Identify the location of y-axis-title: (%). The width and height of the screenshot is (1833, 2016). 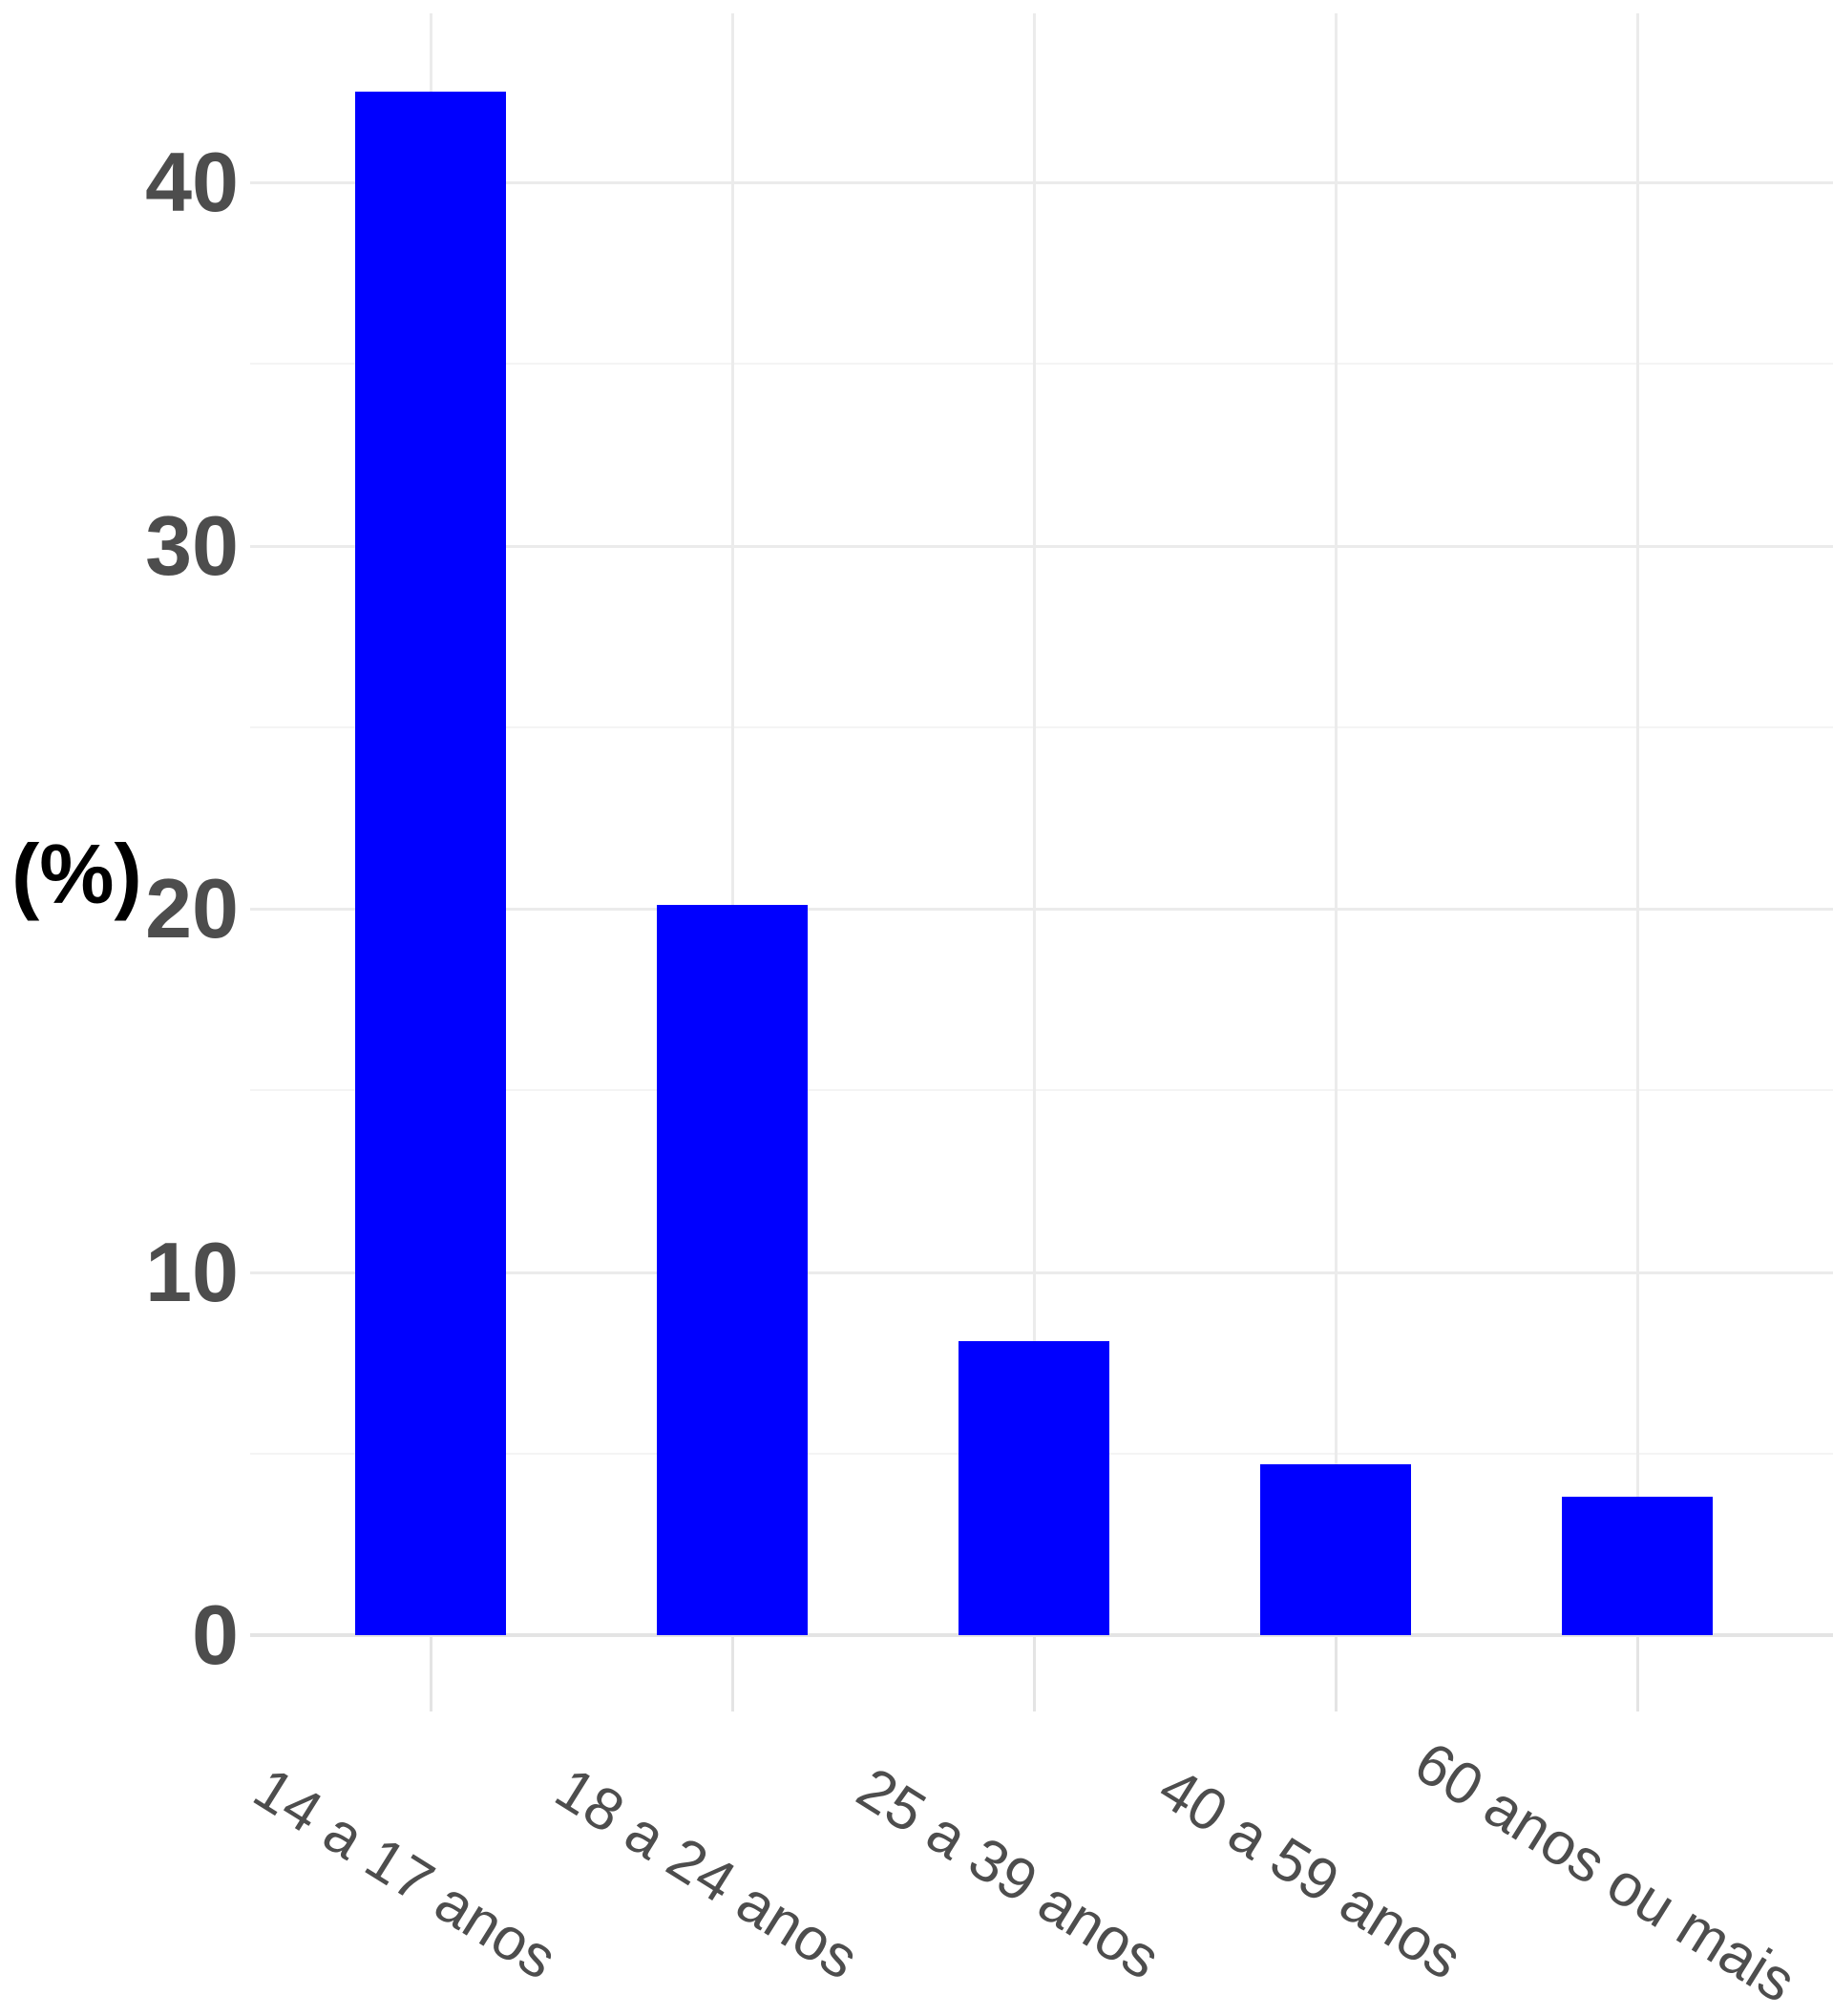
(76, 874).